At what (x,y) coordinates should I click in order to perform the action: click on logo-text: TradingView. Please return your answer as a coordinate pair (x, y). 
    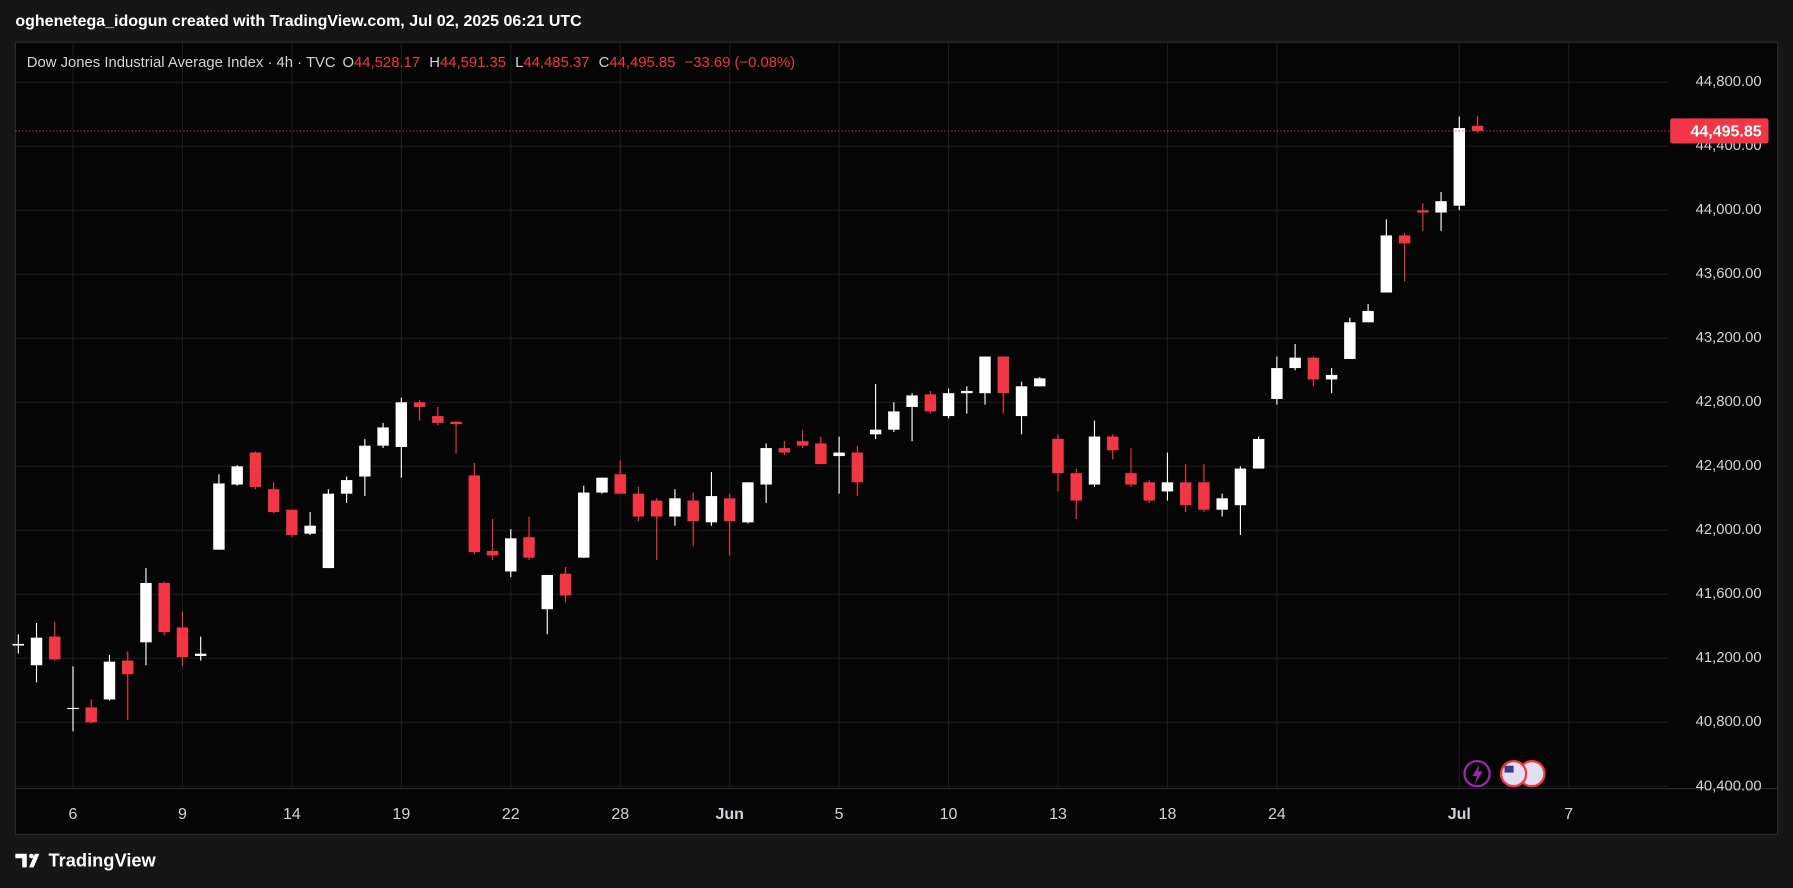
    Looking at the image, I should click on (103, 860).